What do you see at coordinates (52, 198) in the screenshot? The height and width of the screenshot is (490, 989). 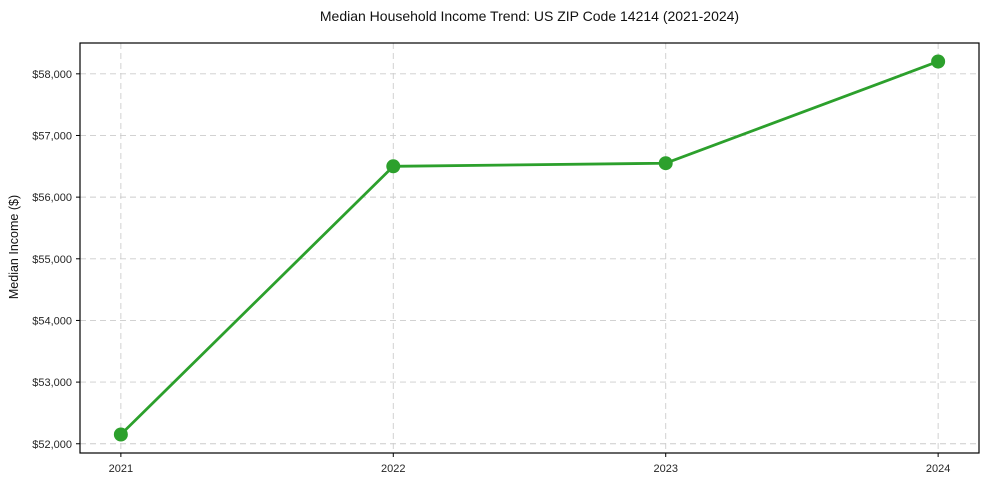 I see `y-tick-label: $56,000` at bounding box center [52, 198].